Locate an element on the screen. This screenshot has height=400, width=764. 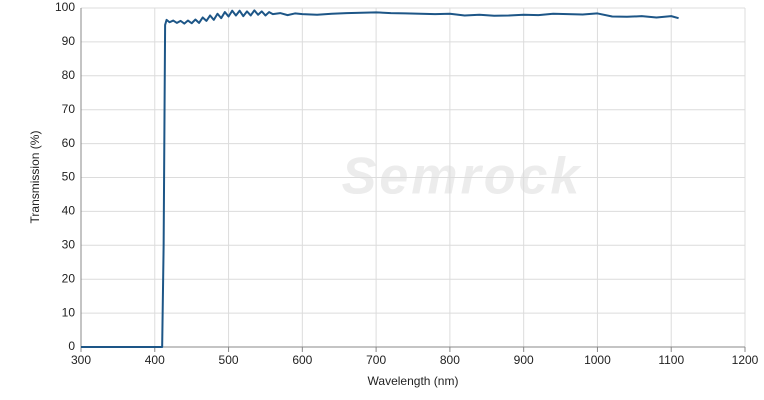
x-tick-label: 600 is located at coordinates (302, 360).